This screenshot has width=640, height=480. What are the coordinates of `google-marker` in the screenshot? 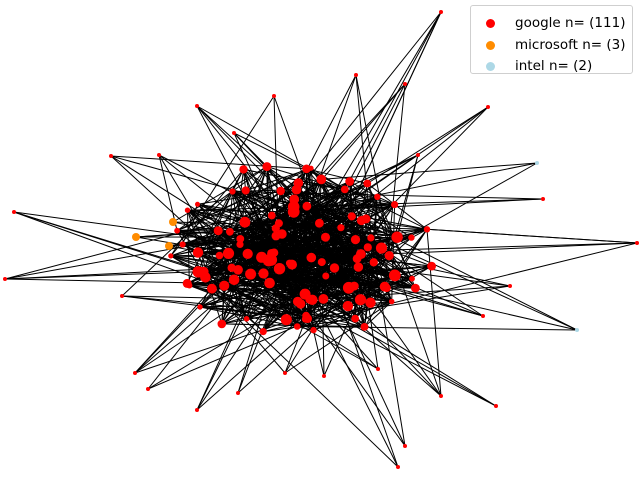 It's located at (490, 23).